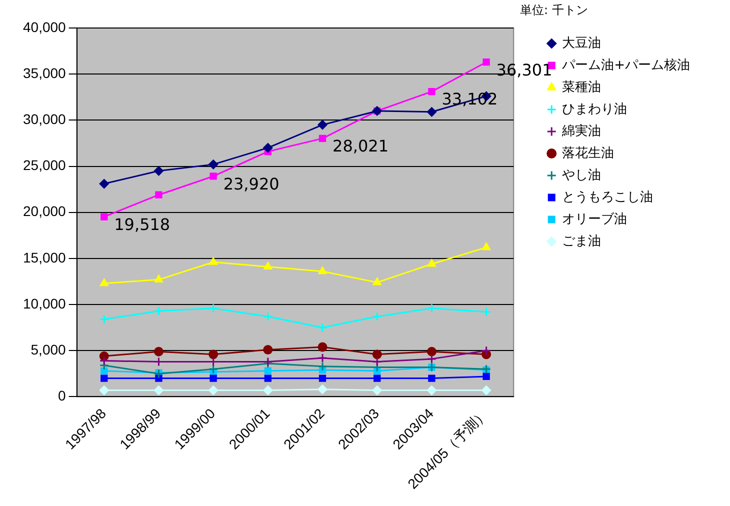 This screenshot has width=730, height=506. I want to click on data-label: 28,021, so click(360, 146).